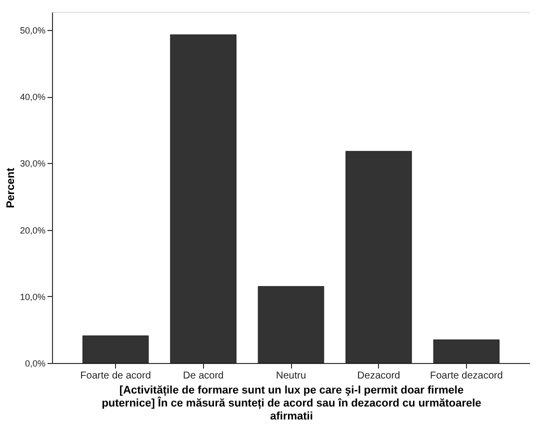 This screenshot has width=539, height=427. What do you see at coordinates (291, 376) in the screenshot?
I see `x-tick-label: Neutru` at bounding box center [291, 376].